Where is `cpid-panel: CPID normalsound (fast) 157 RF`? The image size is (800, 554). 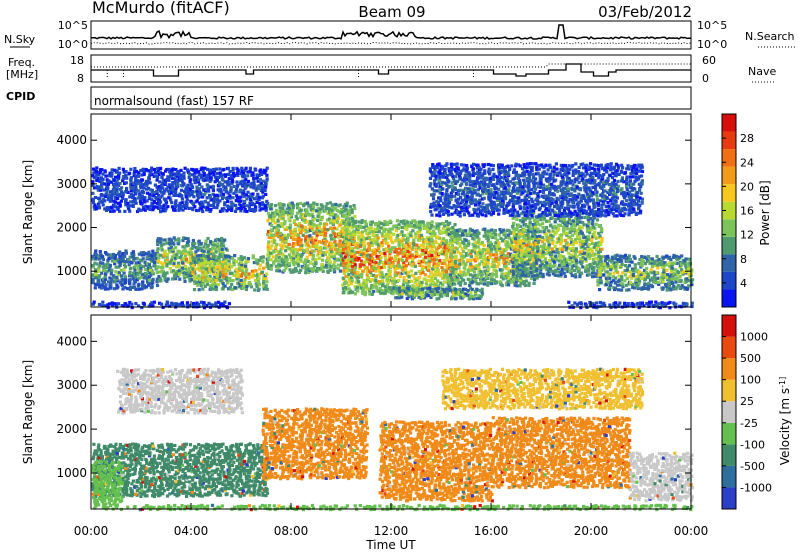
cpid-panel: CPID normalsound (fast) 157 RF is located at coordinates (349, 98).